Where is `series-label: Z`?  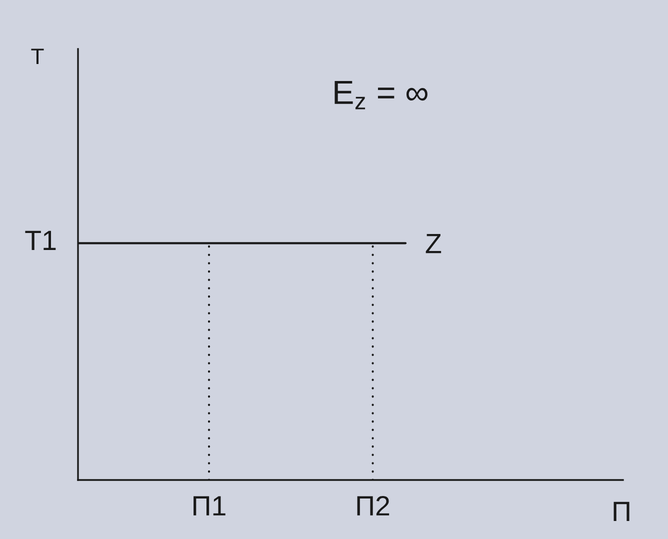
series-label: Z is located at coordinates (434, 244).